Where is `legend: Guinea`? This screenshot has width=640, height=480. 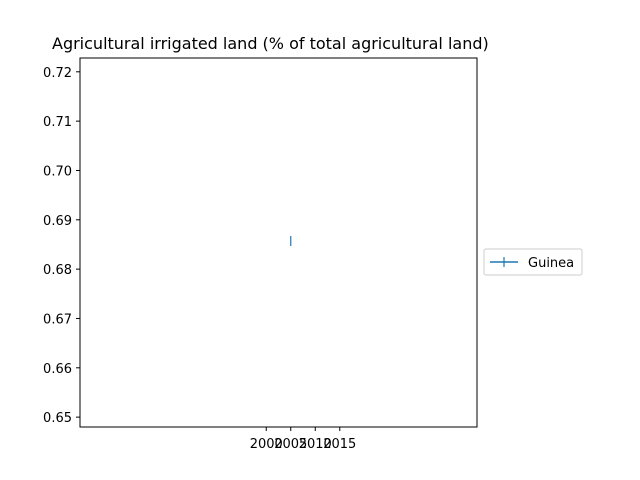 legend: Guinea is located at coordinates (533, 262).